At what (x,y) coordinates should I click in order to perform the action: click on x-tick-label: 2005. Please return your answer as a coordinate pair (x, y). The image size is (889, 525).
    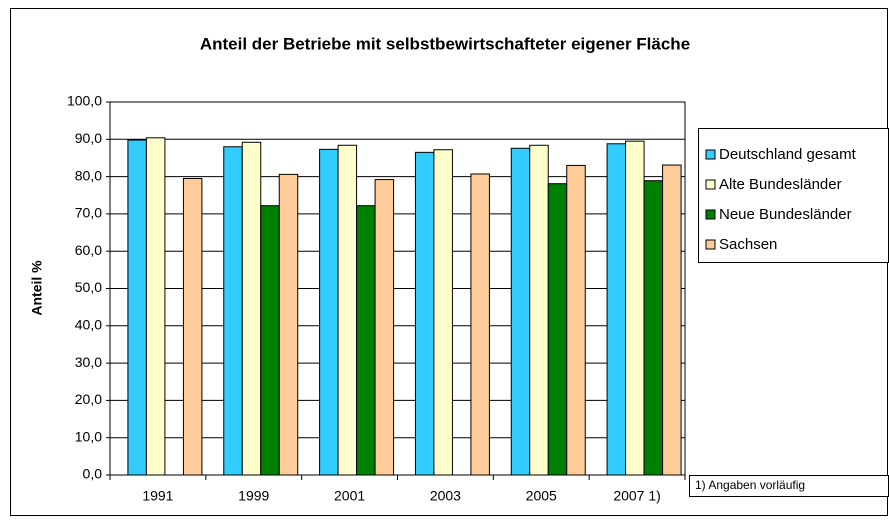
    Looking at the image, I should click on (541, 496).